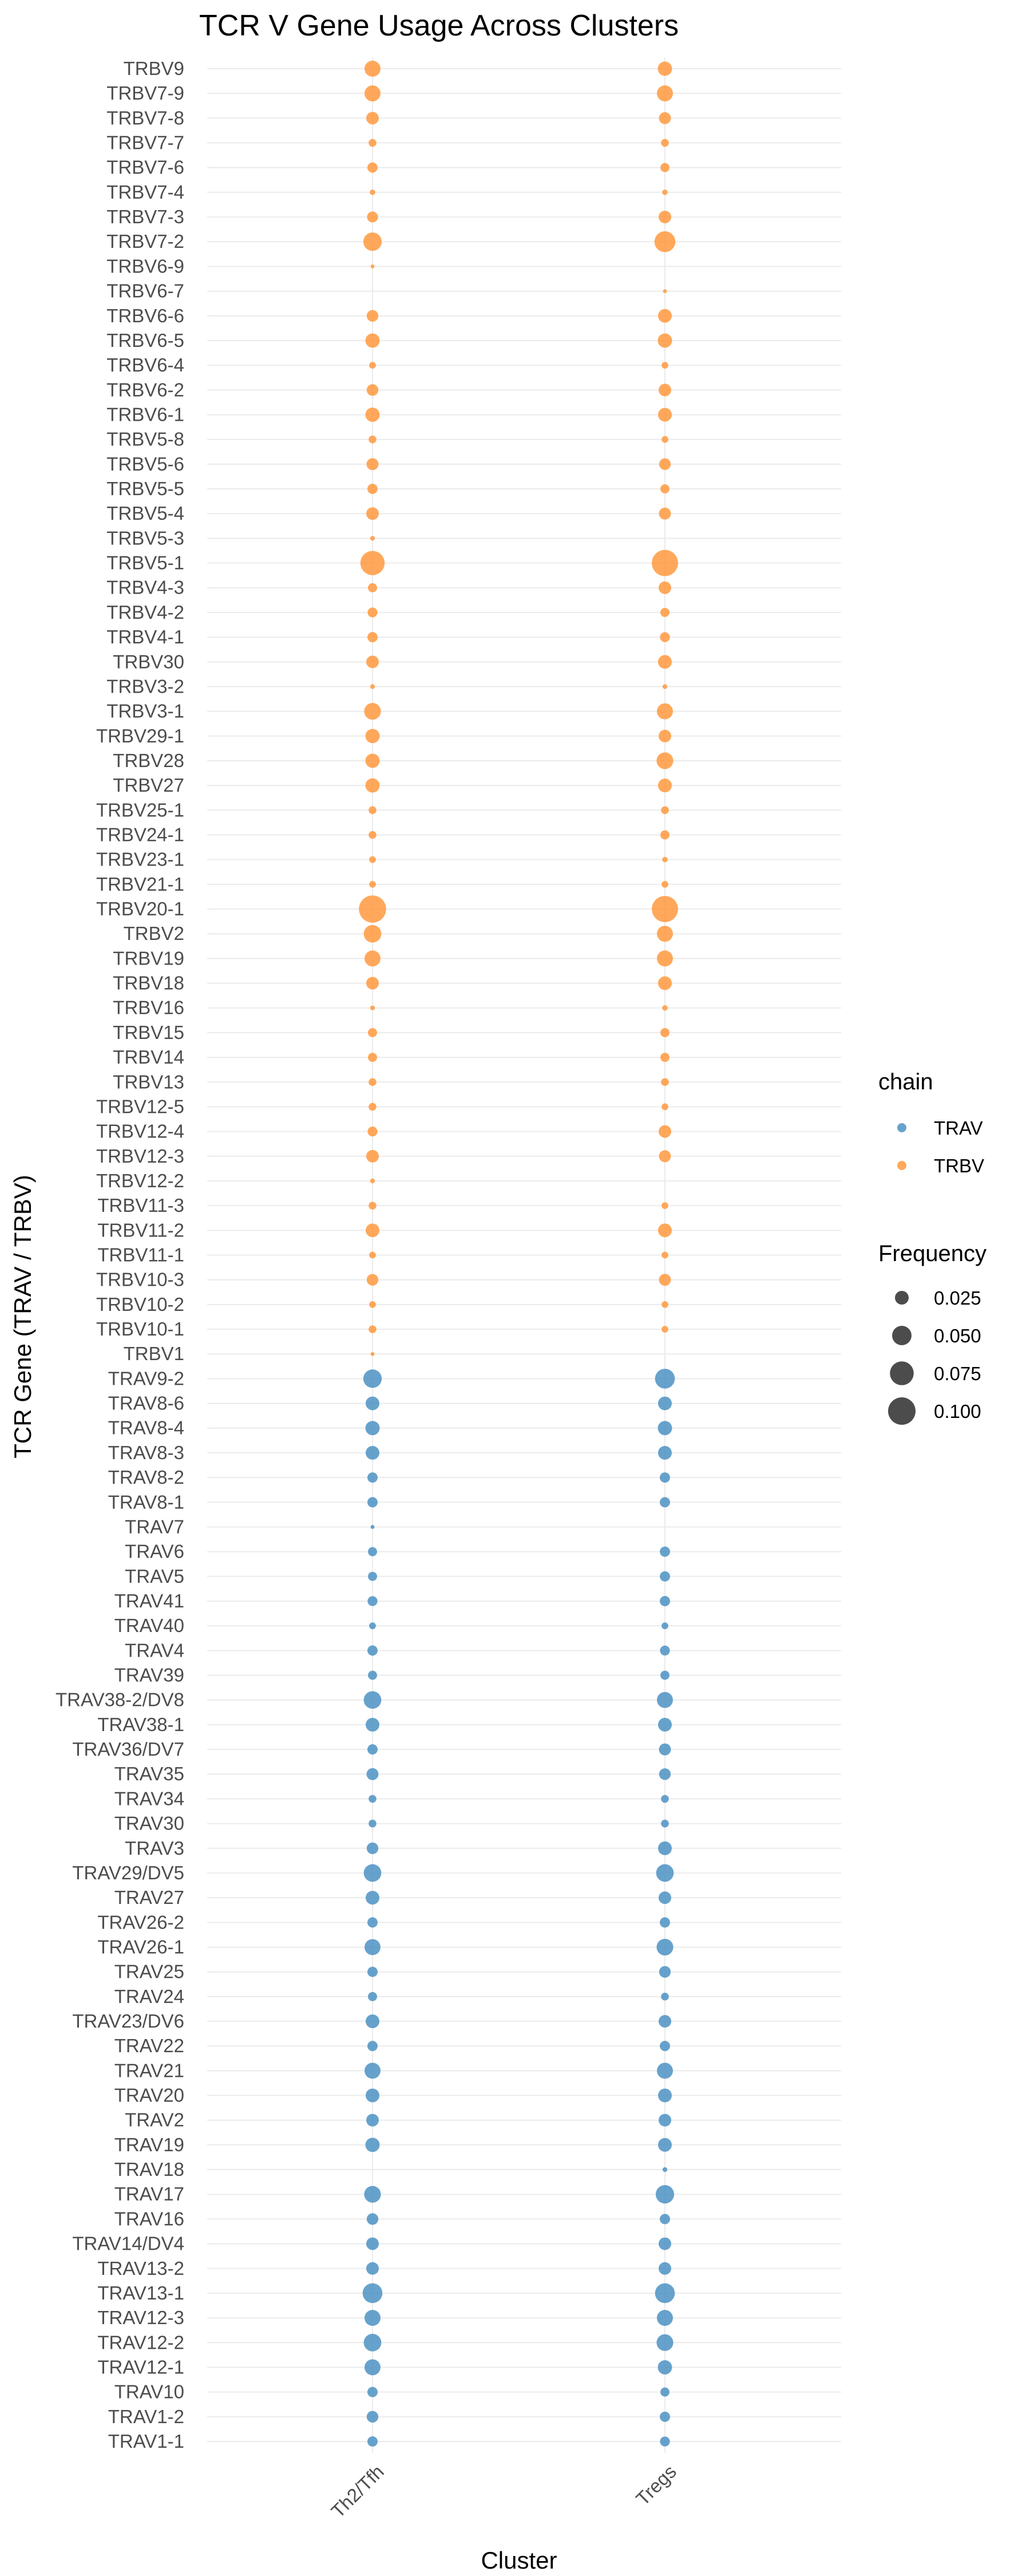 This screenshot has width=1030, height=2576. What do you see at coordinates (901, 1127) in the screenshot?
I see `chain-legend-key-trav` at bounding box center [901, 1127].